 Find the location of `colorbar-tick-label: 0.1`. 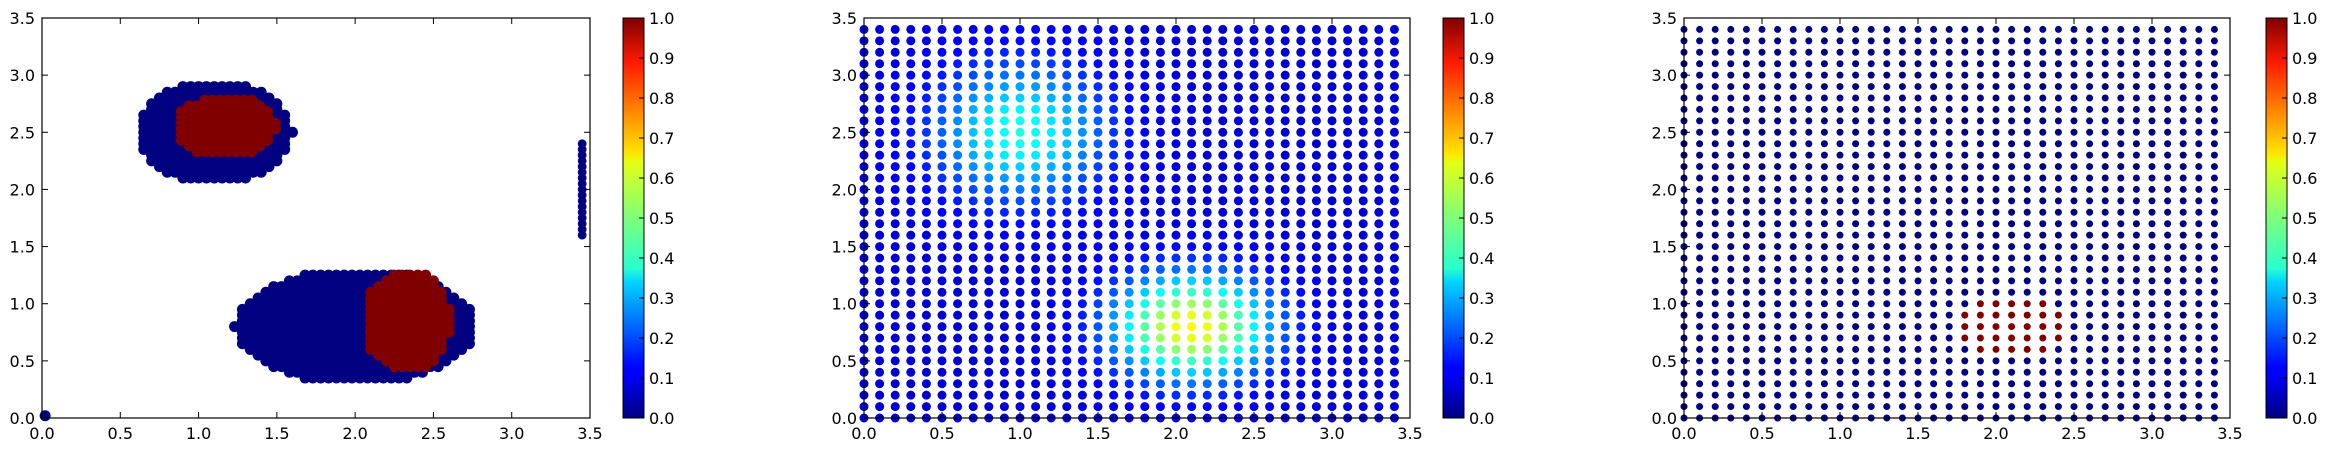

colorbar-tick-label: 0.1 is located at coordinates (2304, 378).